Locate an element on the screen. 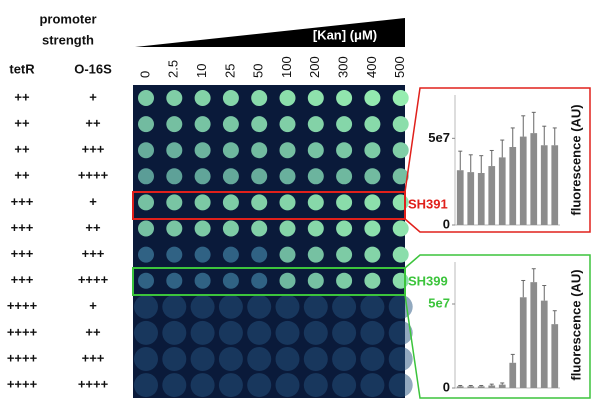  concentration: 200 is located at coordinates (314, 67).